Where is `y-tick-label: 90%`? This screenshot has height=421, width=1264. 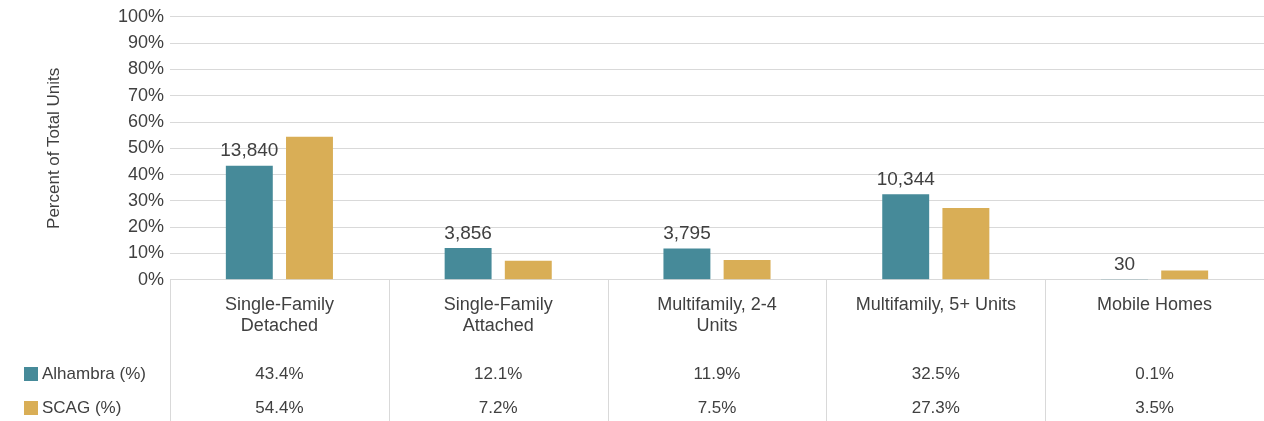
y-tick-label: 90% is located at coordinates (145, 42).